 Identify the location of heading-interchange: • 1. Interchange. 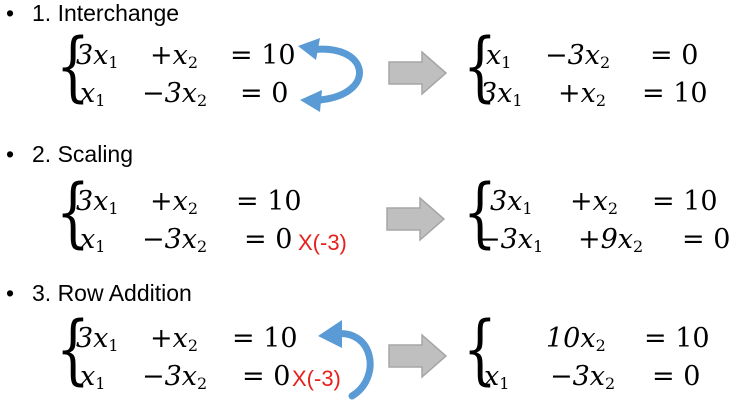
(93, 13).